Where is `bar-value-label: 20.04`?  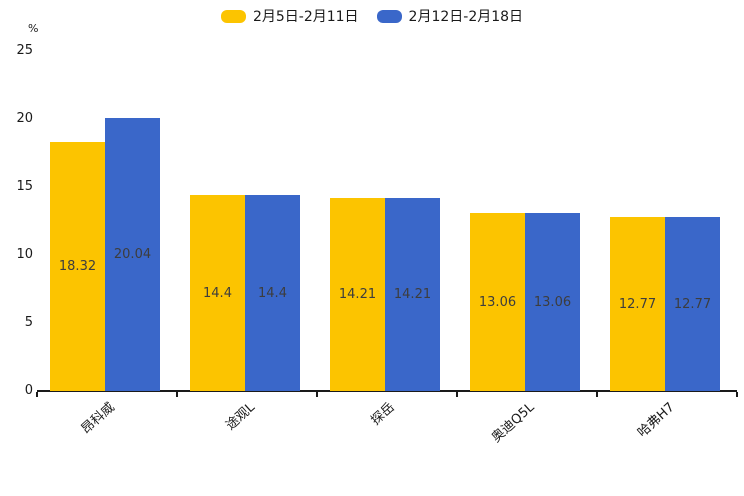
bar-value-label: 20.04 is located at coordinates (132, 255).